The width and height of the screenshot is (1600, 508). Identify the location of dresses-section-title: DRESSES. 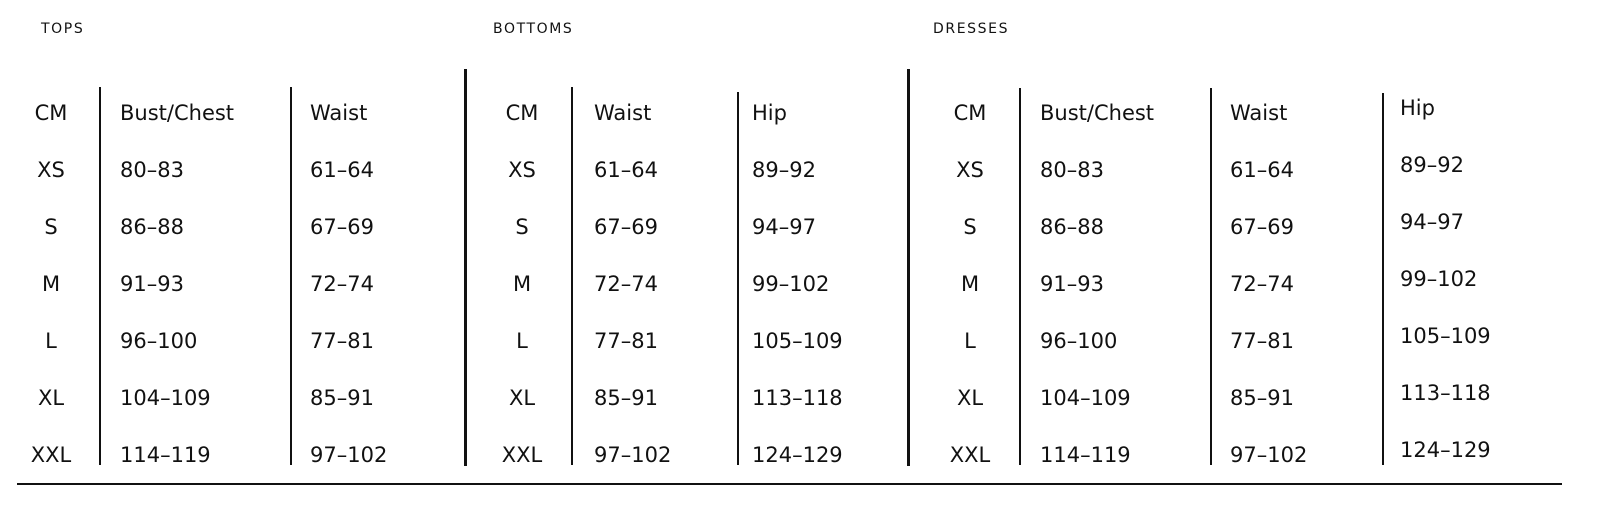
(971, 29).